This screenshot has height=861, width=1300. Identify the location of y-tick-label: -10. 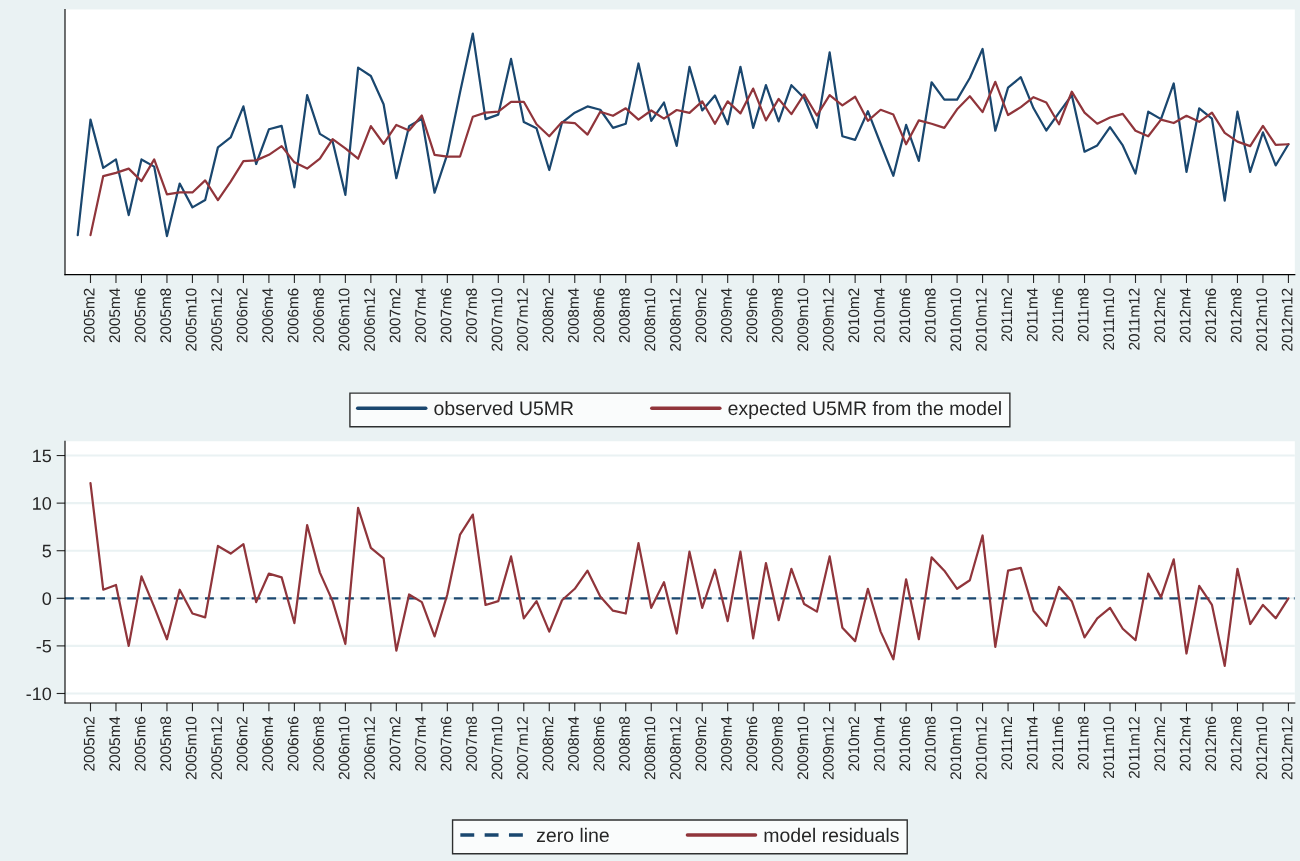
(39, 694).